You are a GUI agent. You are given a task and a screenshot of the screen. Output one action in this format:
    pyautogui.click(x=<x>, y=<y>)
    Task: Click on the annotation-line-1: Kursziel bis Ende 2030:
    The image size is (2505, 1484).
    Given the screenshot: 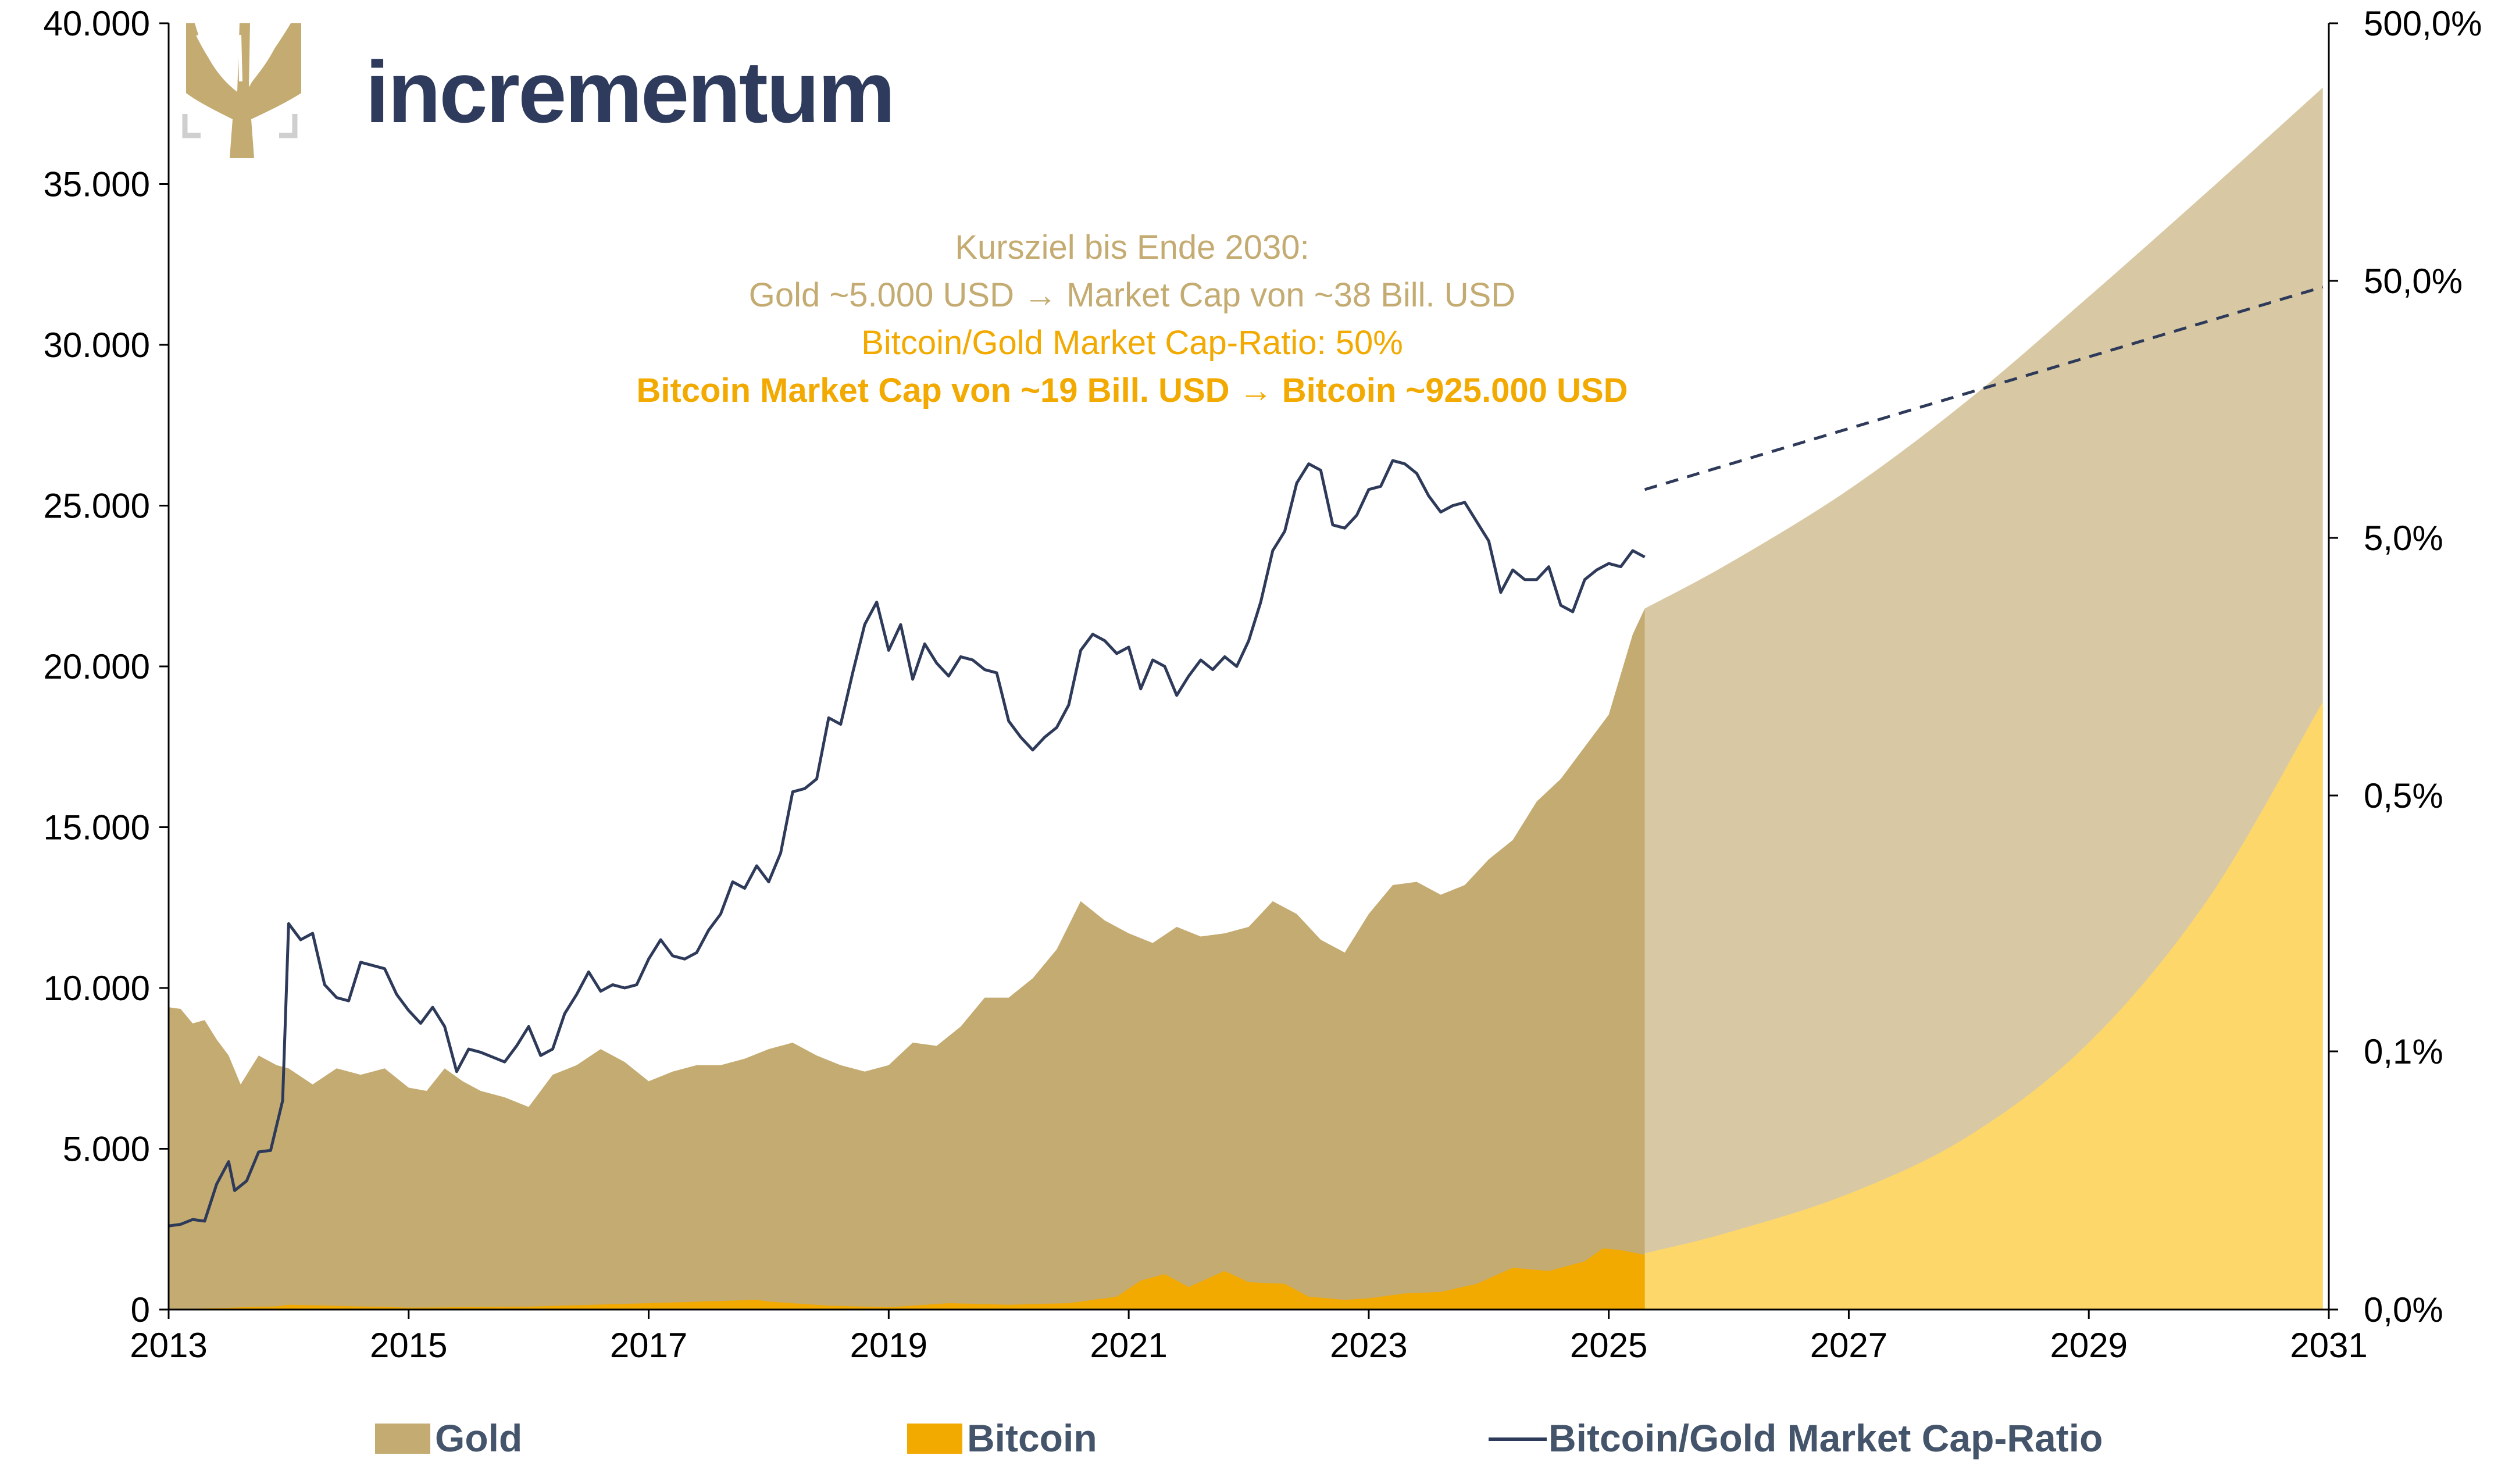 What is the action you would take?
    pyautogui.click(x=1132, y=247)
    